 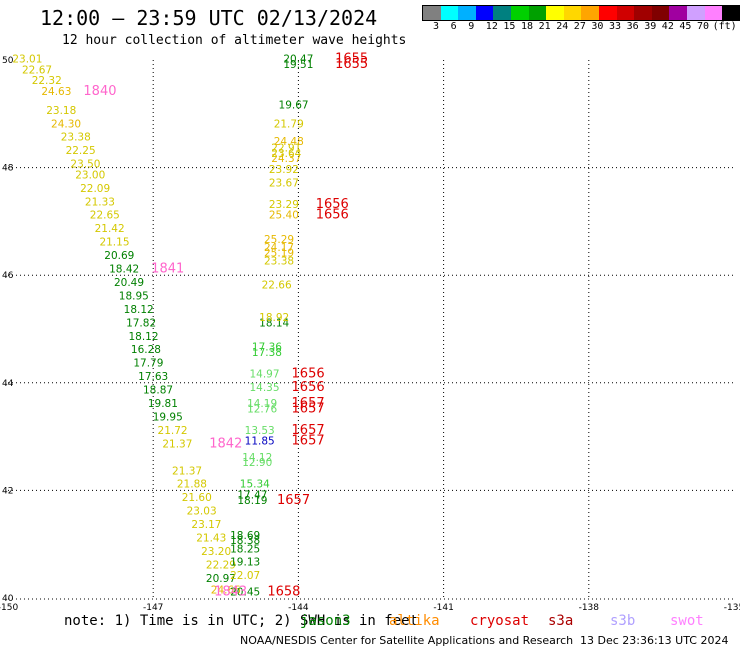 I want to click on lon-tick-label: -135, so click(x=732, y=608).